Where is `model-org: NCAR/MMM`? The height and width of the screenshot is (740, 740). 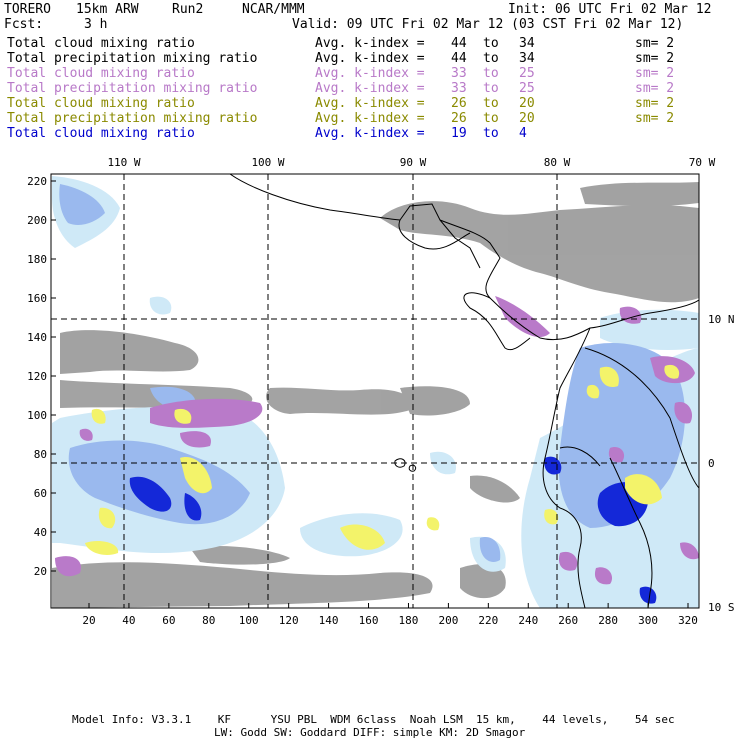
model-org: NCAR/MMM is located at coordinates (273, 9).